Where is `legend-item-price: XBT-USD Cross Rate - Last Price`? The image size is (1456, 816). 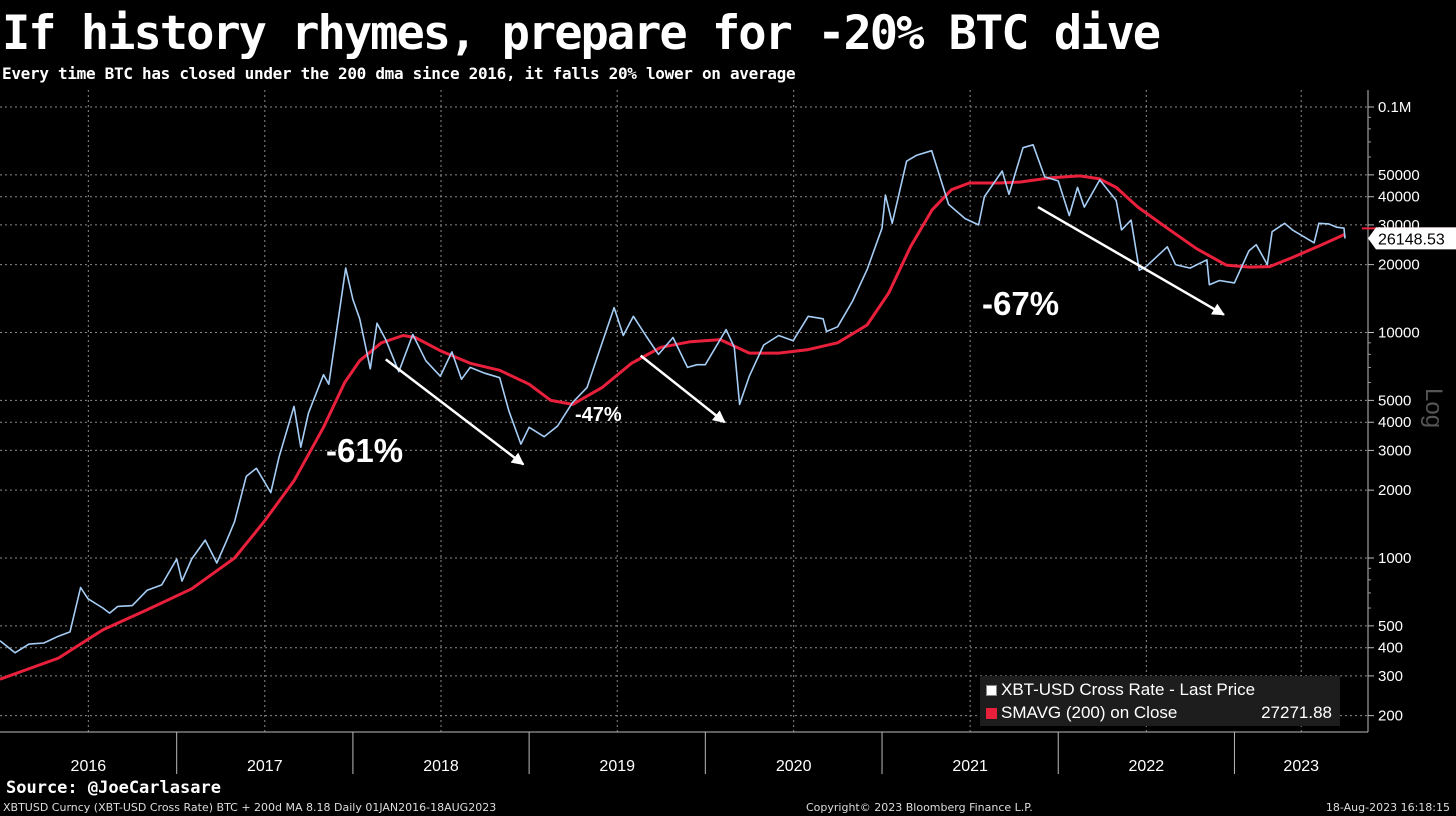
legend-item-price: XBT-USD Cross Rate - Last Price is located at coordinates (1120, 690).